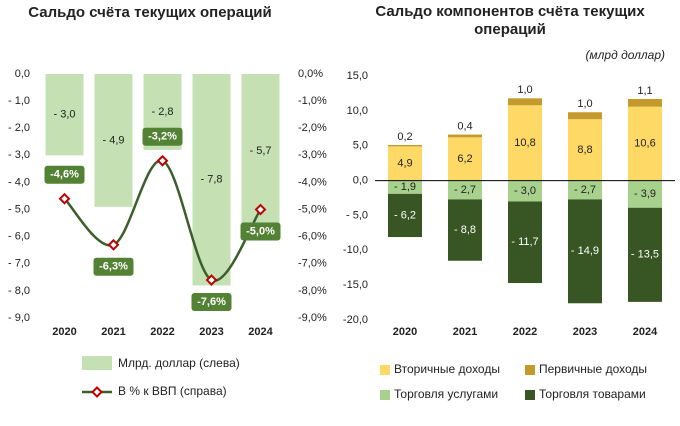 The height and width of the screenshot is (426, 680). Describe the element at coordinates (447, 369) in the screenshot. I see `legend-label: Вторичные доходы` at that location.